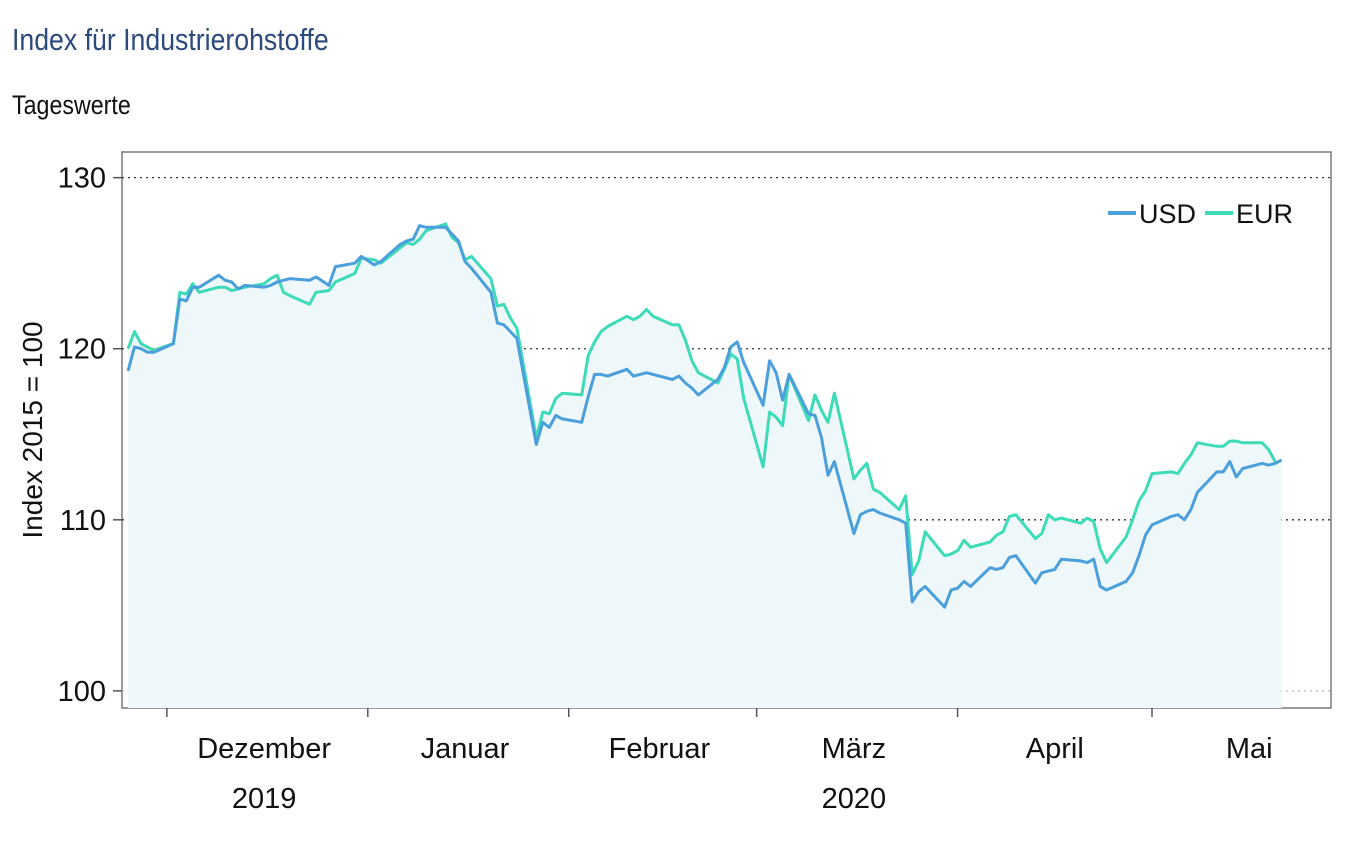  Describe the element at coordinates (1249, 749) in the screenshot. I see `x-tick-label: Mai` at that location.